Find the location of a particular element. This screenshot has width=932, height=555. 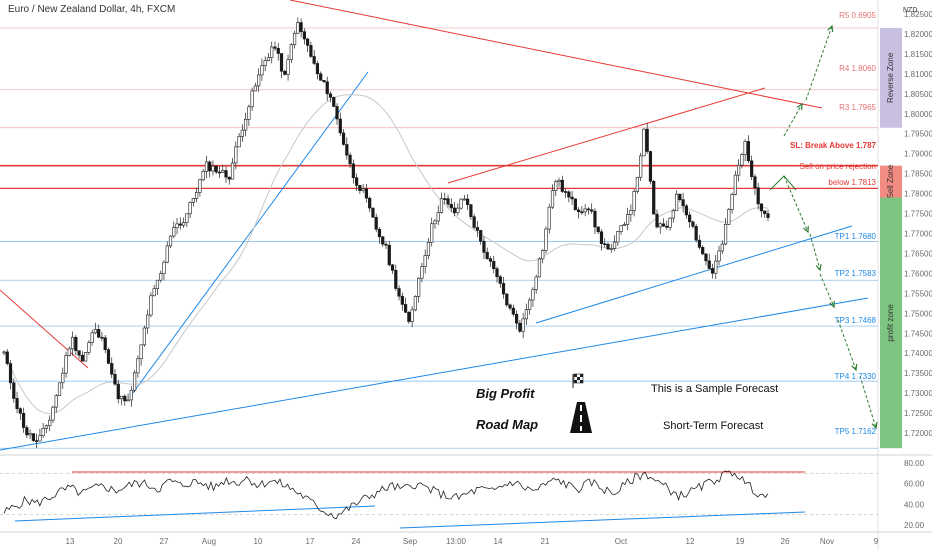

level-label: TP1 1.7680 is located at coordinates (856, 236).